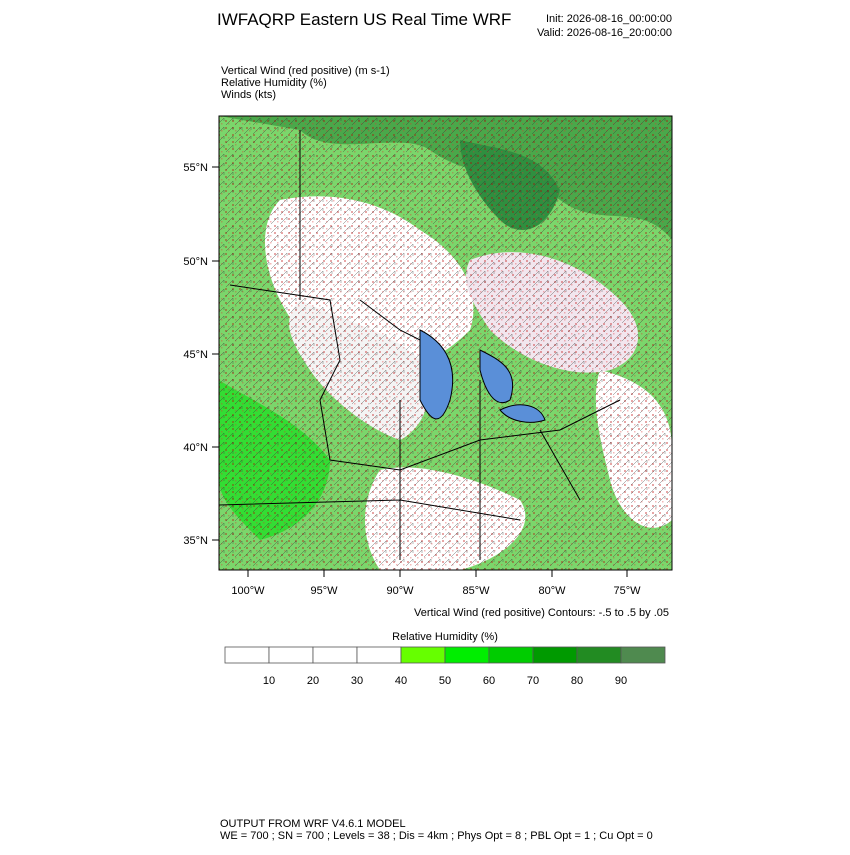 The width and height of the screenshot is (850, 855). Describe the element at coordinates (604, 33) in the screenshot. I see `valid-time: Valid: 2026-08-16_20:00:00` at that location.